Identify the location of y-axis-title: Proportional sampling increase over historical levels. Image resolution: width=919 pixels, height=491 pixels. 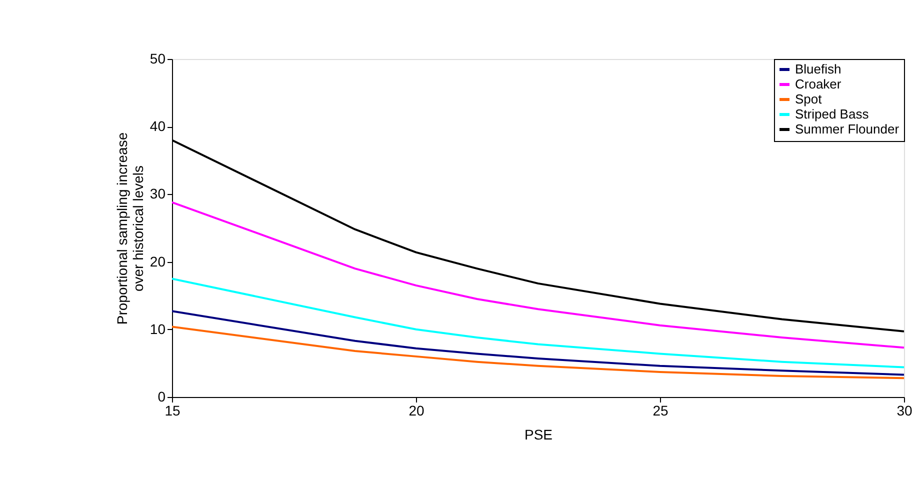
(130, 228).